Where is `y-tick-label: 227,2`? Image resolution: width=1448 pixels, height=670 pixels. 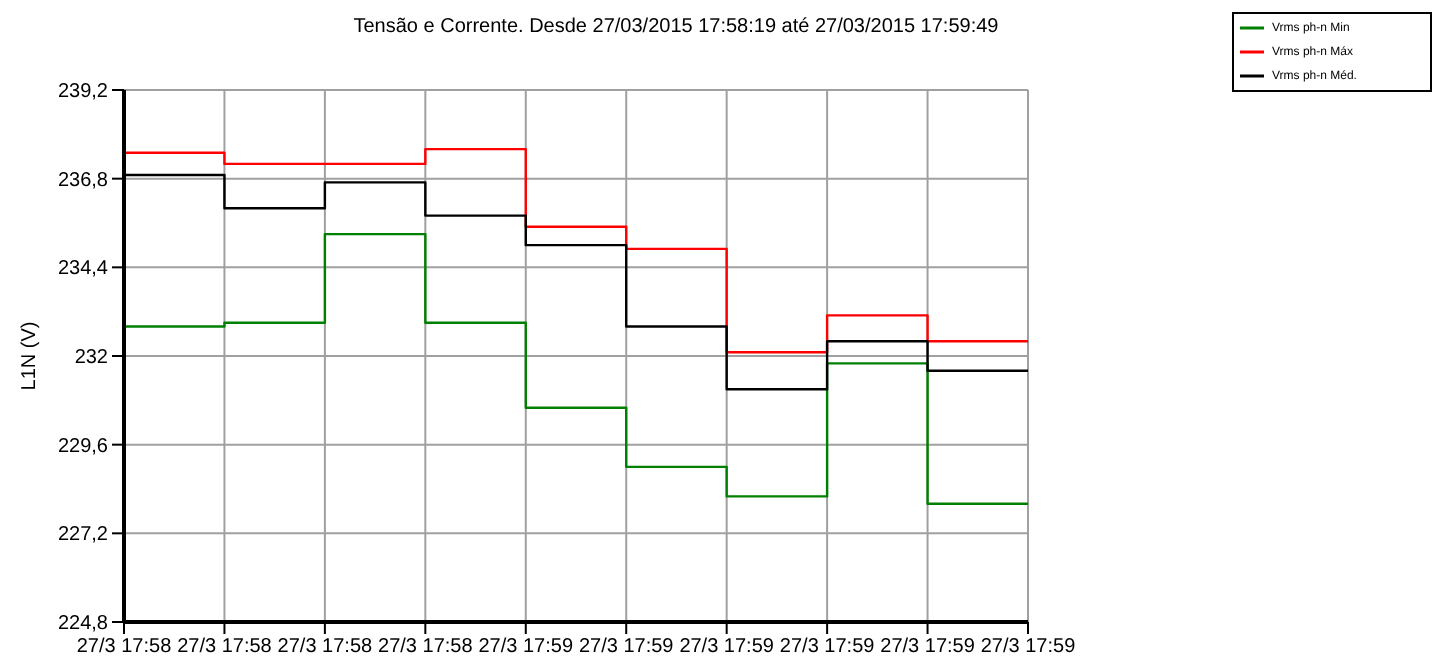
y-tick-label: 227,2 is located at coordinates (83, 535).